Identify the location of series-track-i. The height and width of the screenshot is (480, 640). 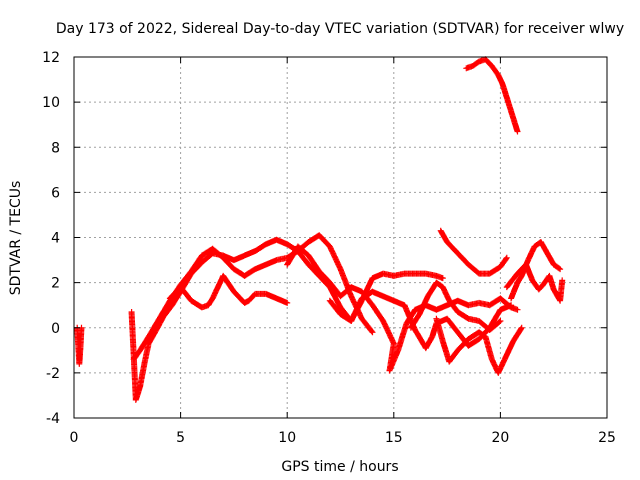
(473, 252).